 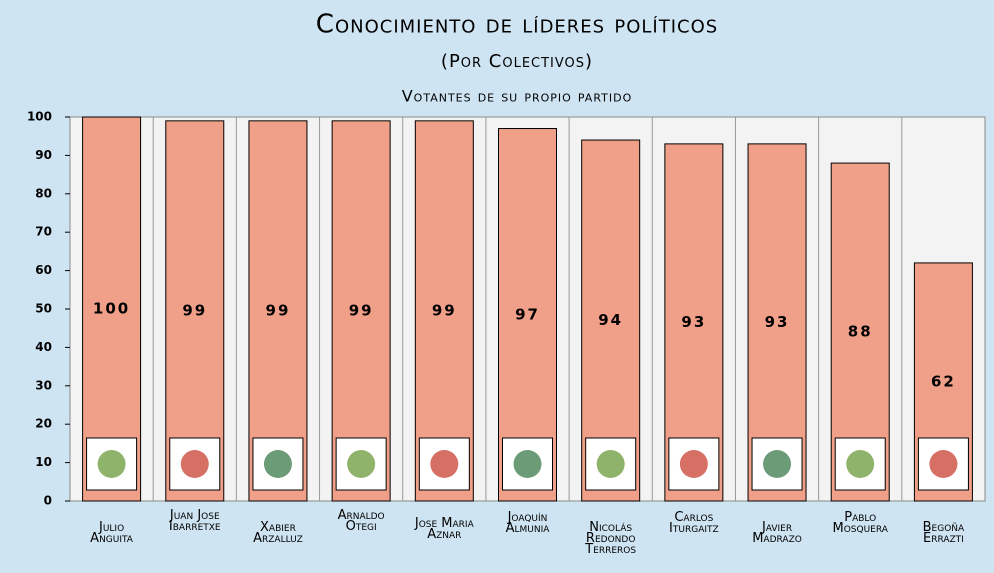 What do you see at coordinates (43, 232) in the screenshot?
I see `y-tick-label: 70` at bounding box center [43, 232].